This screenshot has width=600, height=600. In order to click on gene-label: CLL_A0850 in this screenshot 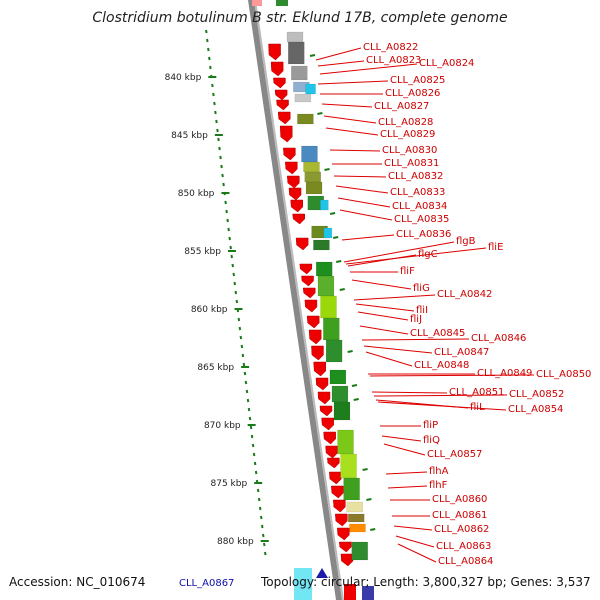, I will do `click(563, 374)`.